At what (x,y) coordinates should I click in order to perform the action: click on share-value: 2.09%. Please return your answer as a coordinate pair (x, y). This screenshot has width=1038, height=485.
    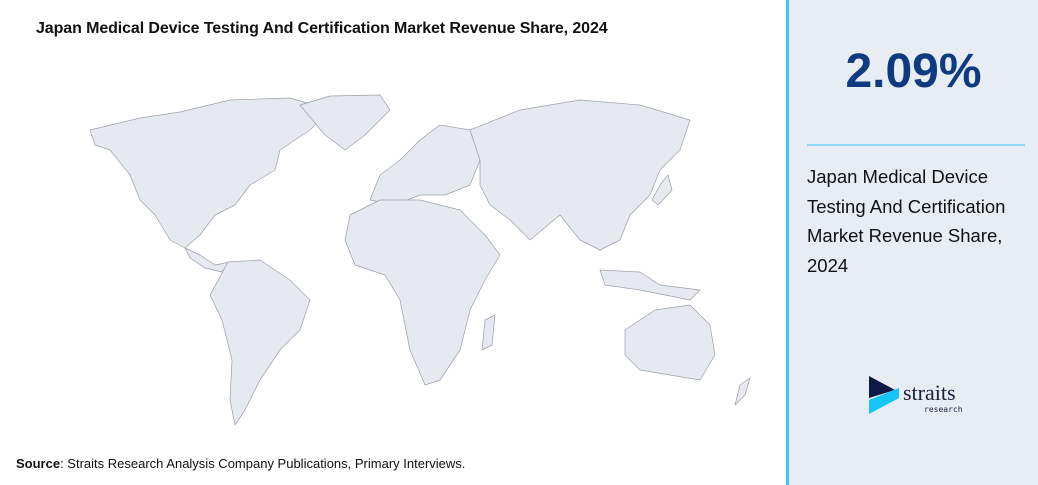
    Looking at the image, I should click on (913, 71).